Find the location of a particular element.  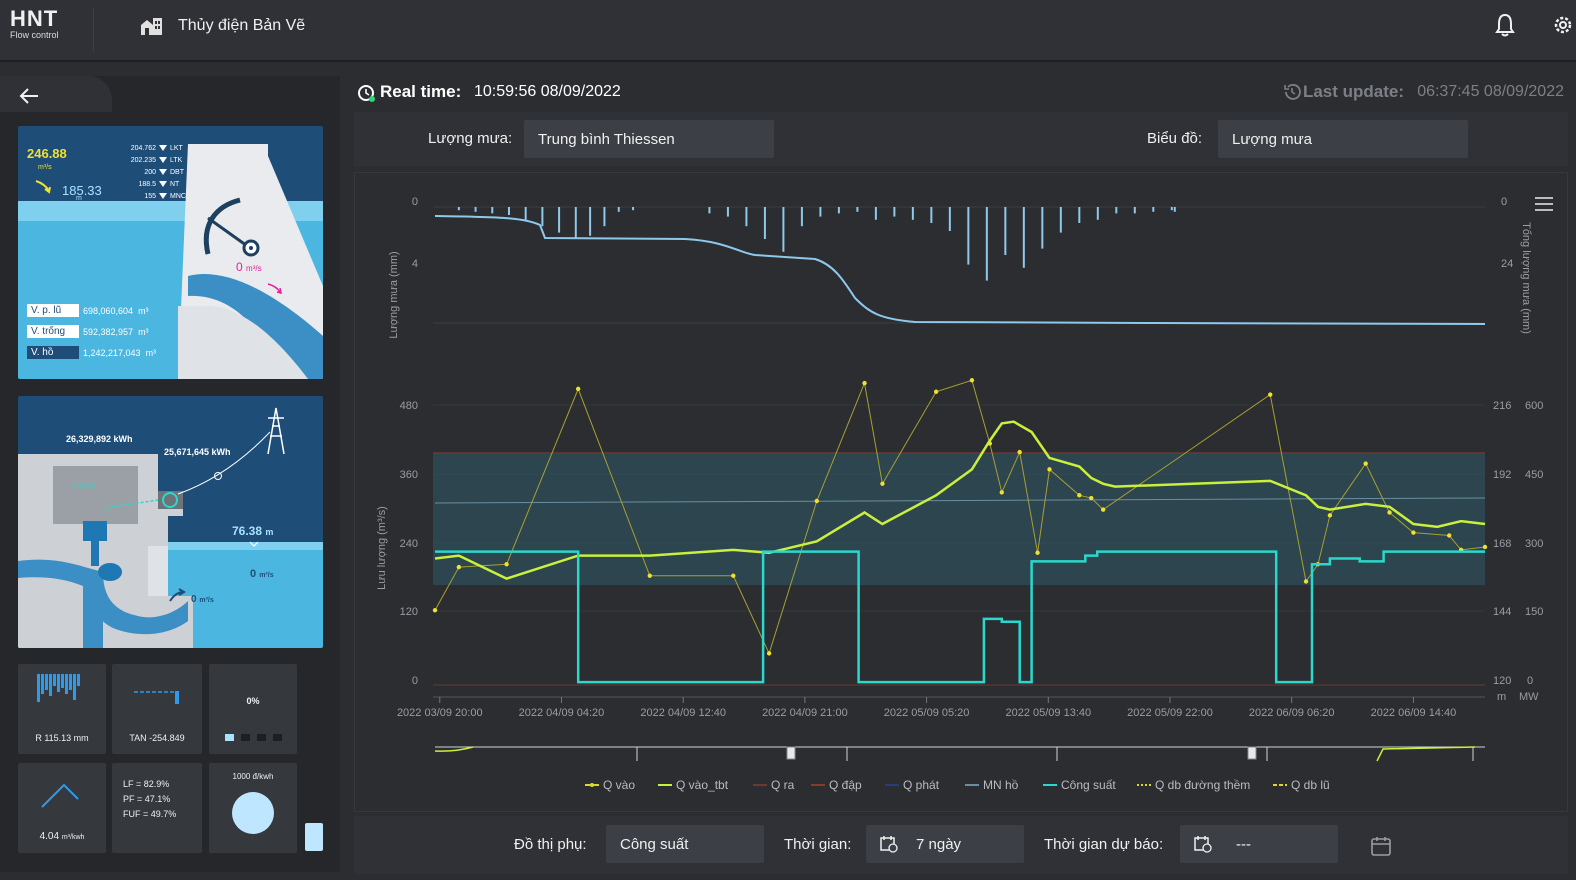

legend-item: Q đập is located at coordinates (836, 785).